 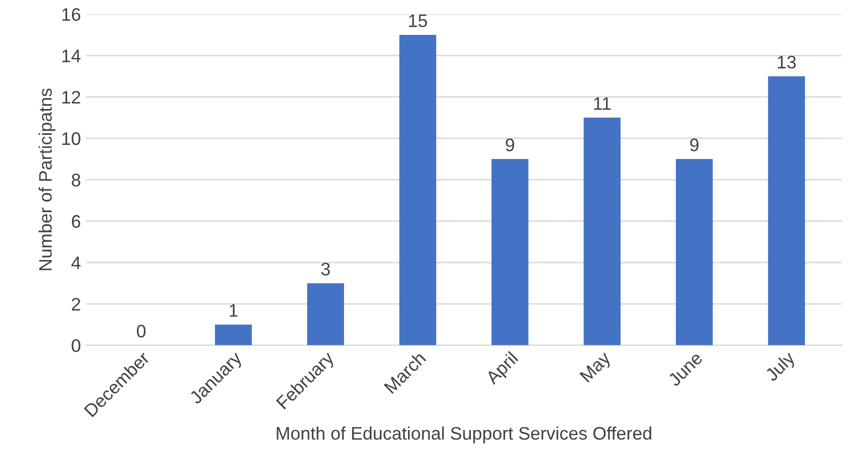 What do you see at coordinates (71, 97) in the screenshot?
I see `y-tick-label: 12` at bounding box center [71, 97].